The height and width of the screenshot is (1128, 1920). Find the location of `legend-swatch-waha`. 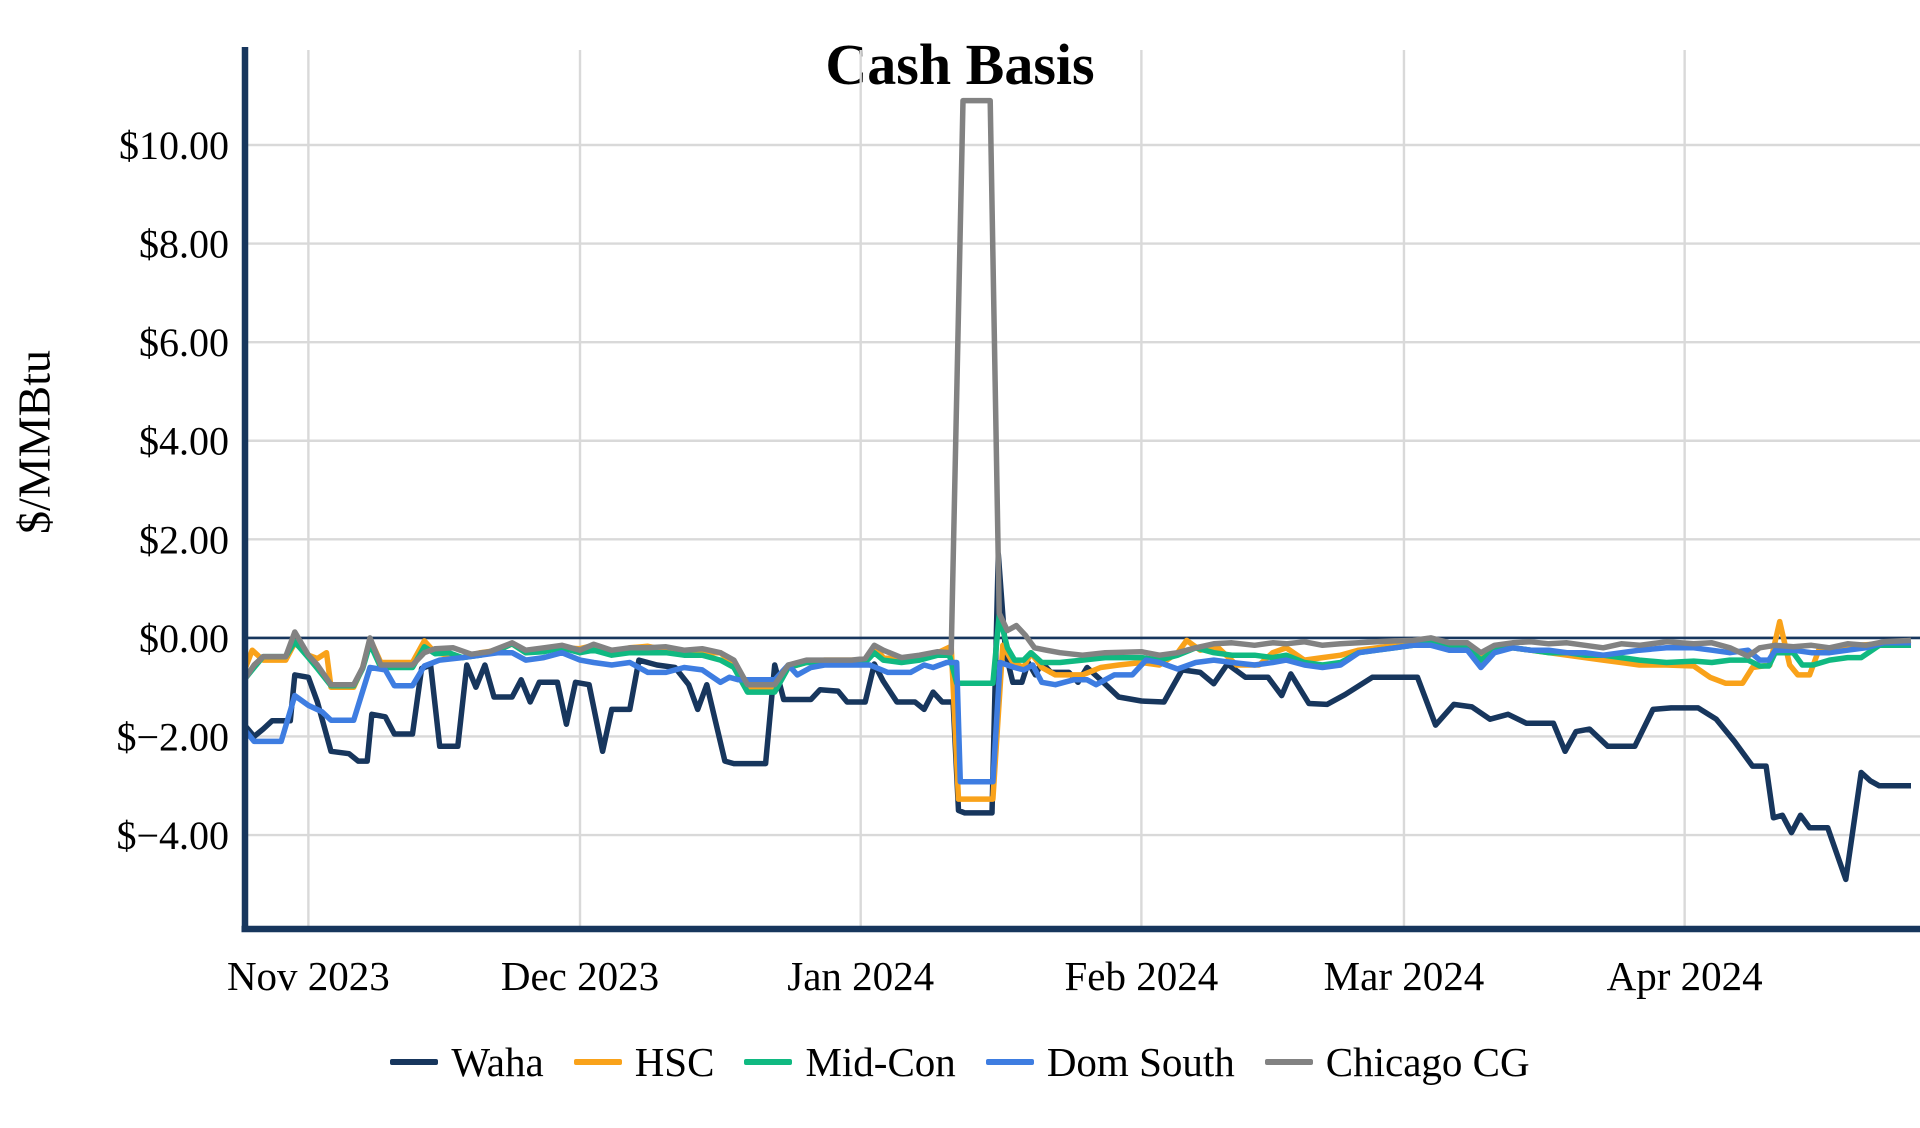

legend-swatch-waha is located at coordinates (414, 1062).